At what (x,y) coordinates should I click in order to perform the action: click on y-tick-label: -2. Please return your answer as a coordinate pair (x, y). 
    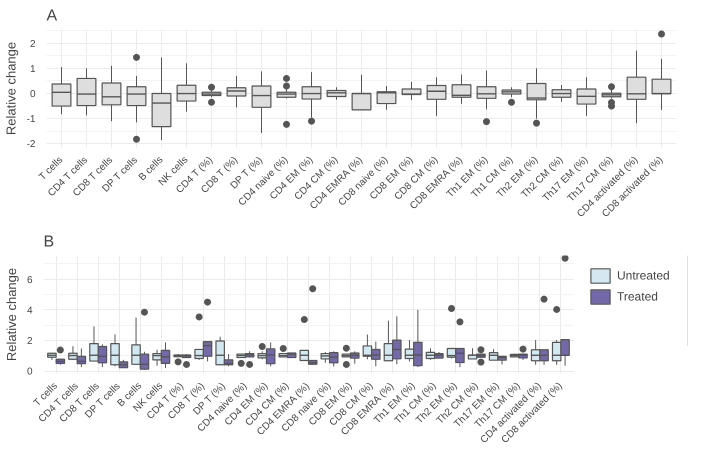
    Looking at the image, I should click on (31, 144).